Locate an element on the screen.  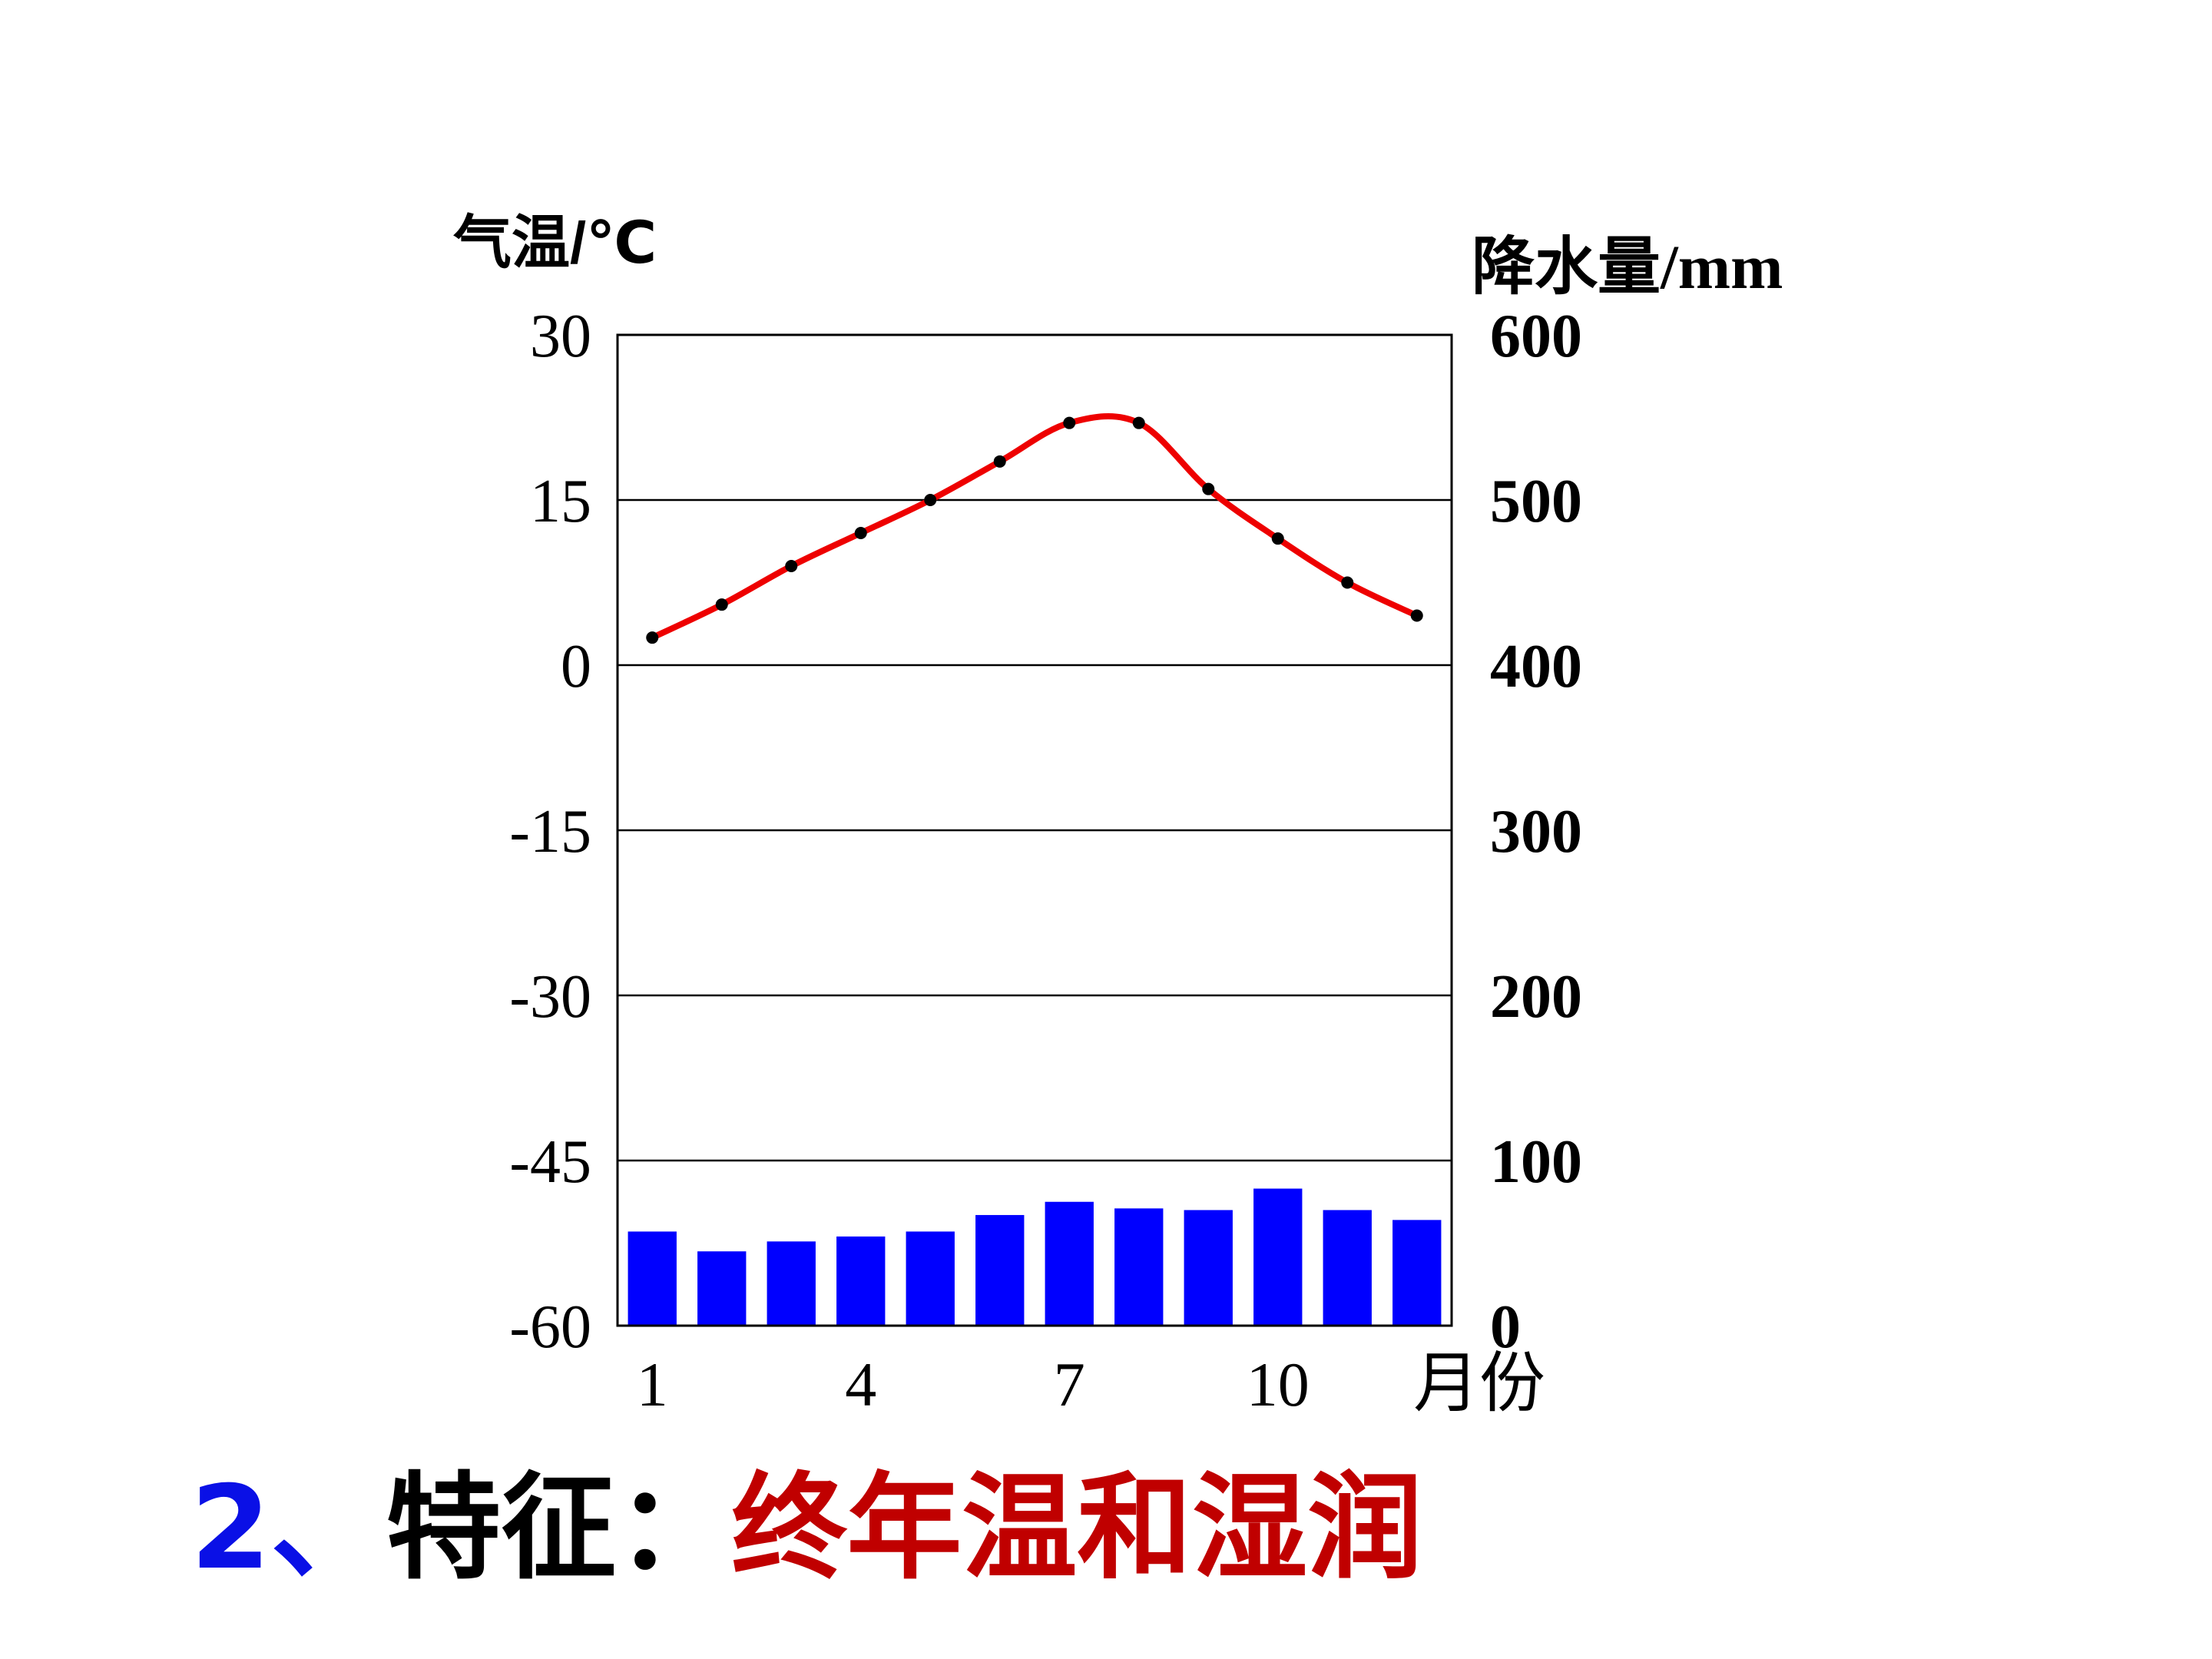
left-tick-label: -60 is located at coordinates (550, 1327).